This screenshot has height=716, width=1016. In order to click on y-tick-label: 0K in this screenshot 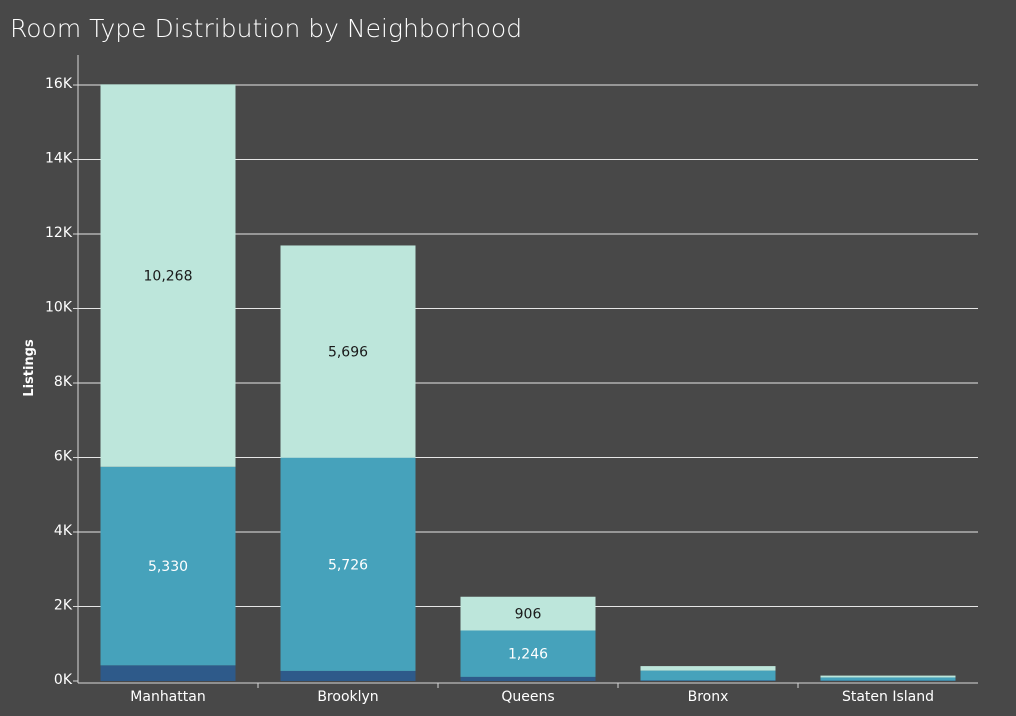, I will do `click(63, 680)`.